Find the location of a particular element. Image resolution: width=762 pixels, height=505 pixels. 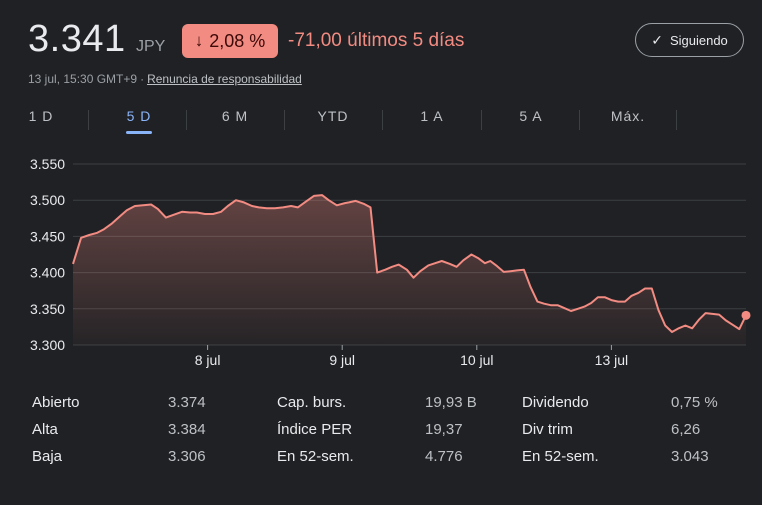

y-tick-label: 3.350 is located at coordinates (47, 309).